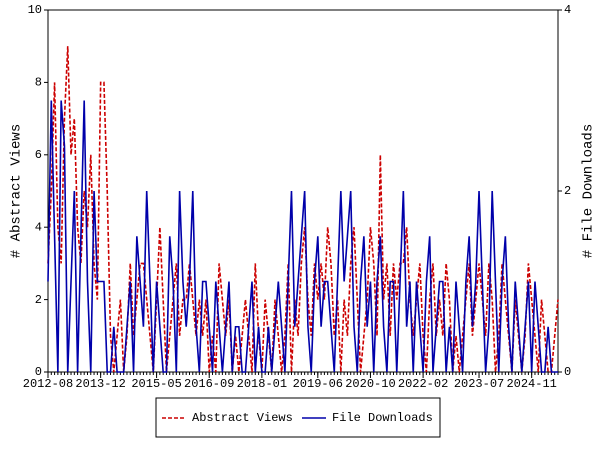 This screenshot has height=455, width=600. Describe the element at coordinates (209, 384) in the screenshot. I see `x-tick-label: 2016-09` at that location.